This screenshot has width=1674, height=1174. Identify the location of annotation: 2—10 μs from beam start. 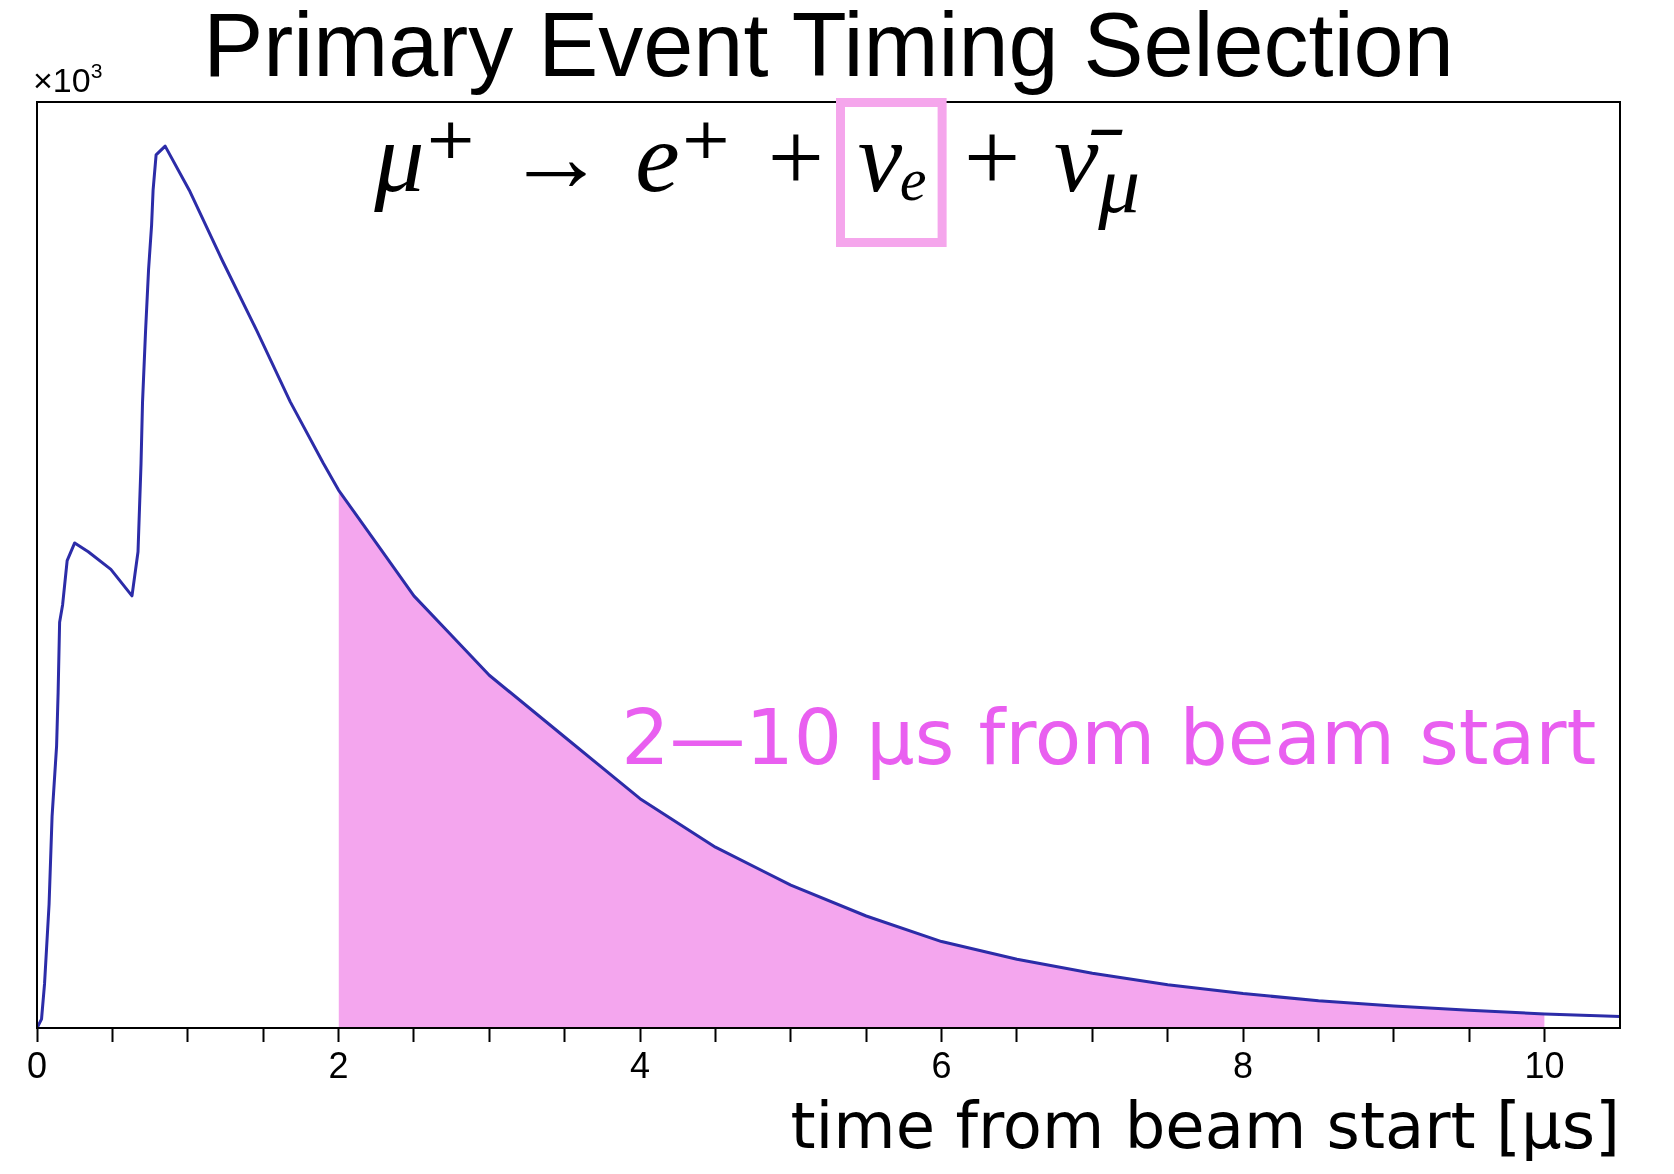
(1109, 738).